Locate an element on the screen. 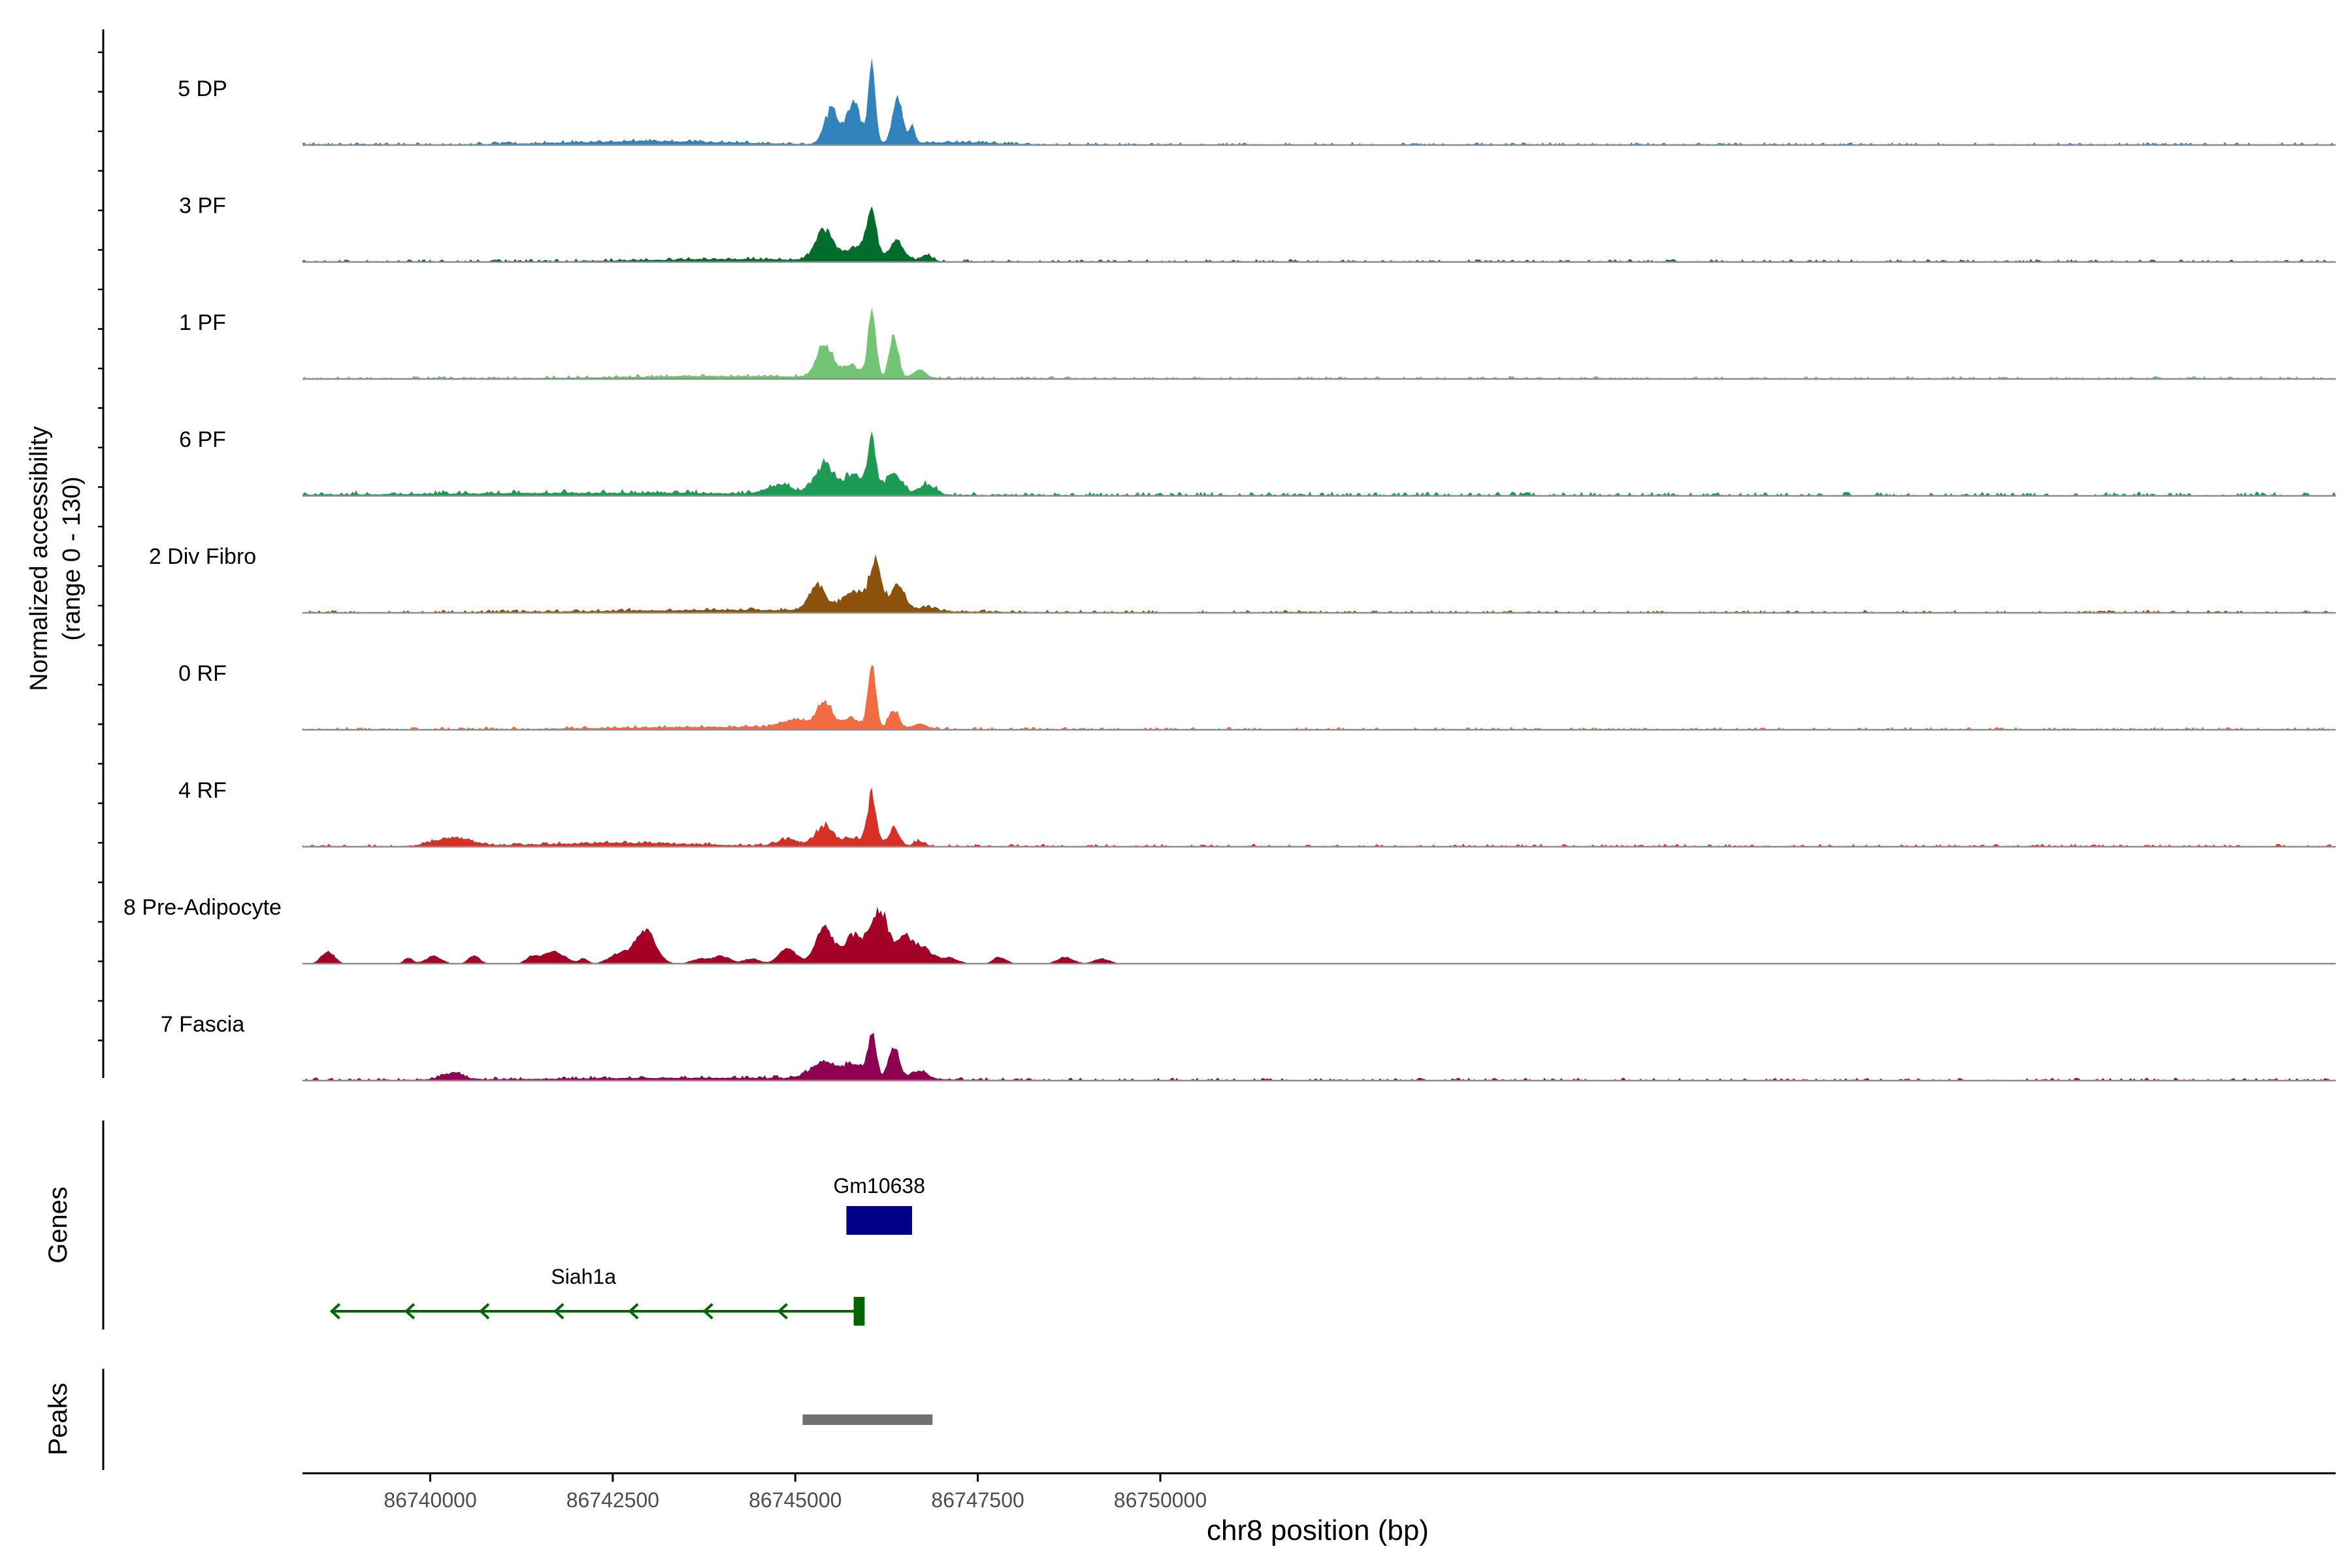 Image resolution: width=2352 pixels, height=1568 pixels. x-tick-label: 86750000 is located at coordinates (1160, 1500).